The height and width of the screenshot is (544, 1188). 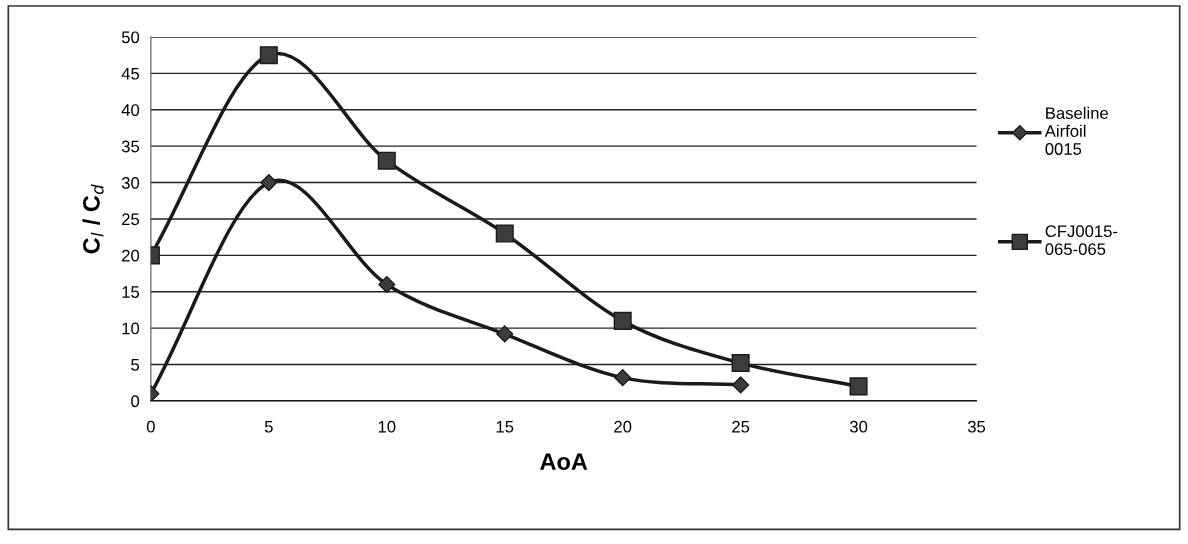 What do you see at coordinates (505, 426) in the screenshot?
I see `x-tick-label: 15` at bounding box center [505, 426].